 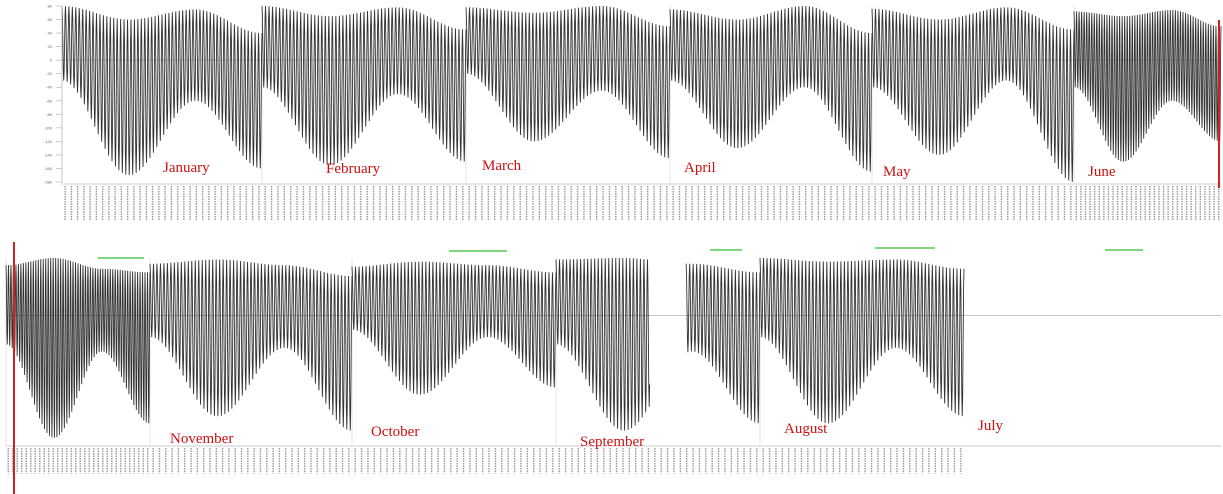 I want to click on y-tick-label: 80, so click(x=50, y=6).